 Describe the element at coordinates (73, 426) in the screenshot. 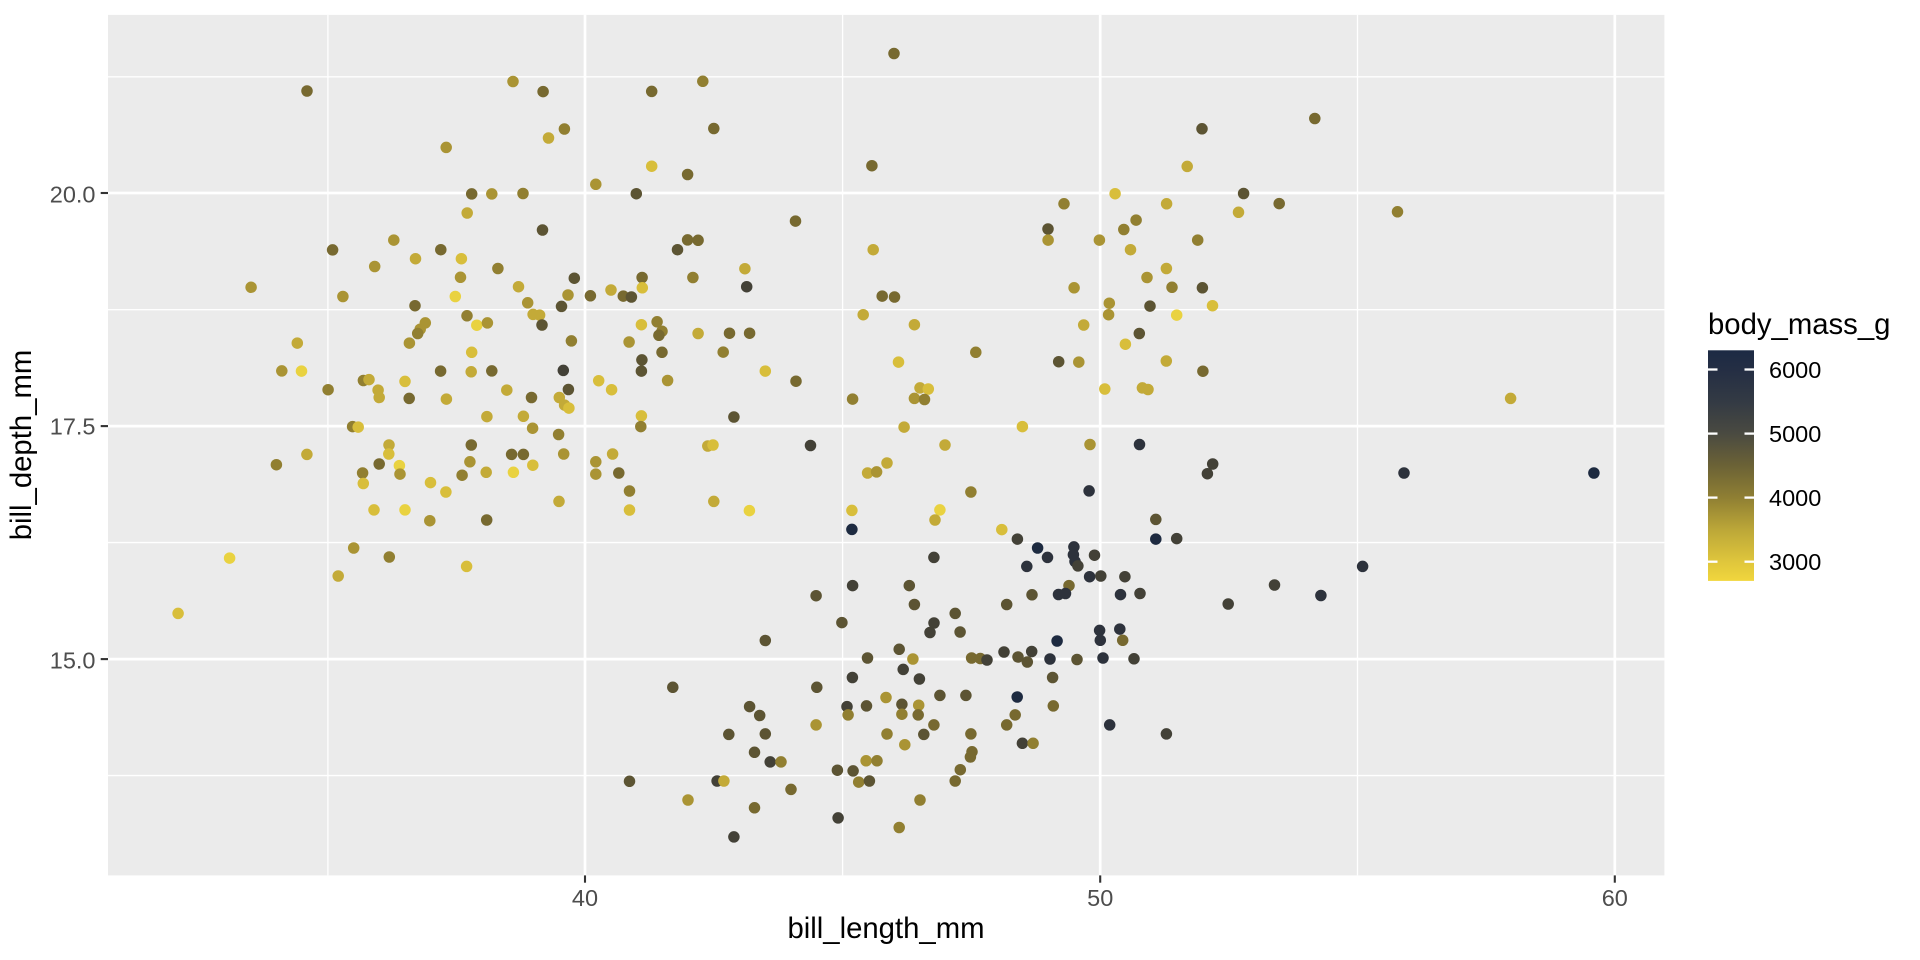

I see `svg-text: 17.5` at that location.